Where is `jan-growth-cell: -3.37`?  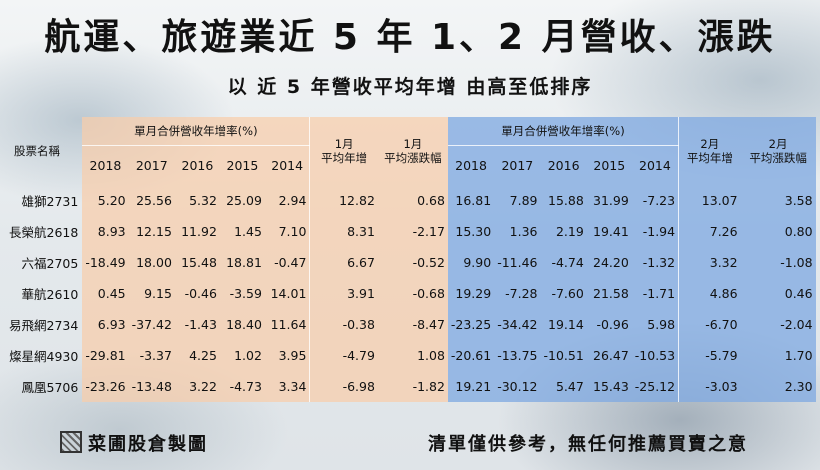 jan-growth-cell: -3.37 is located at coordinates (151, 355).